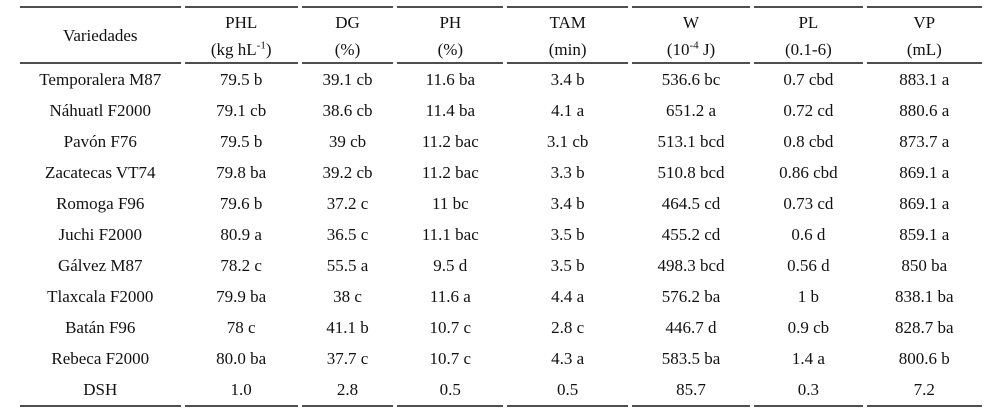 This screenshot has height=415, width=1000. I want to click on value-cell: 0.73 cd, so click(808, 203).